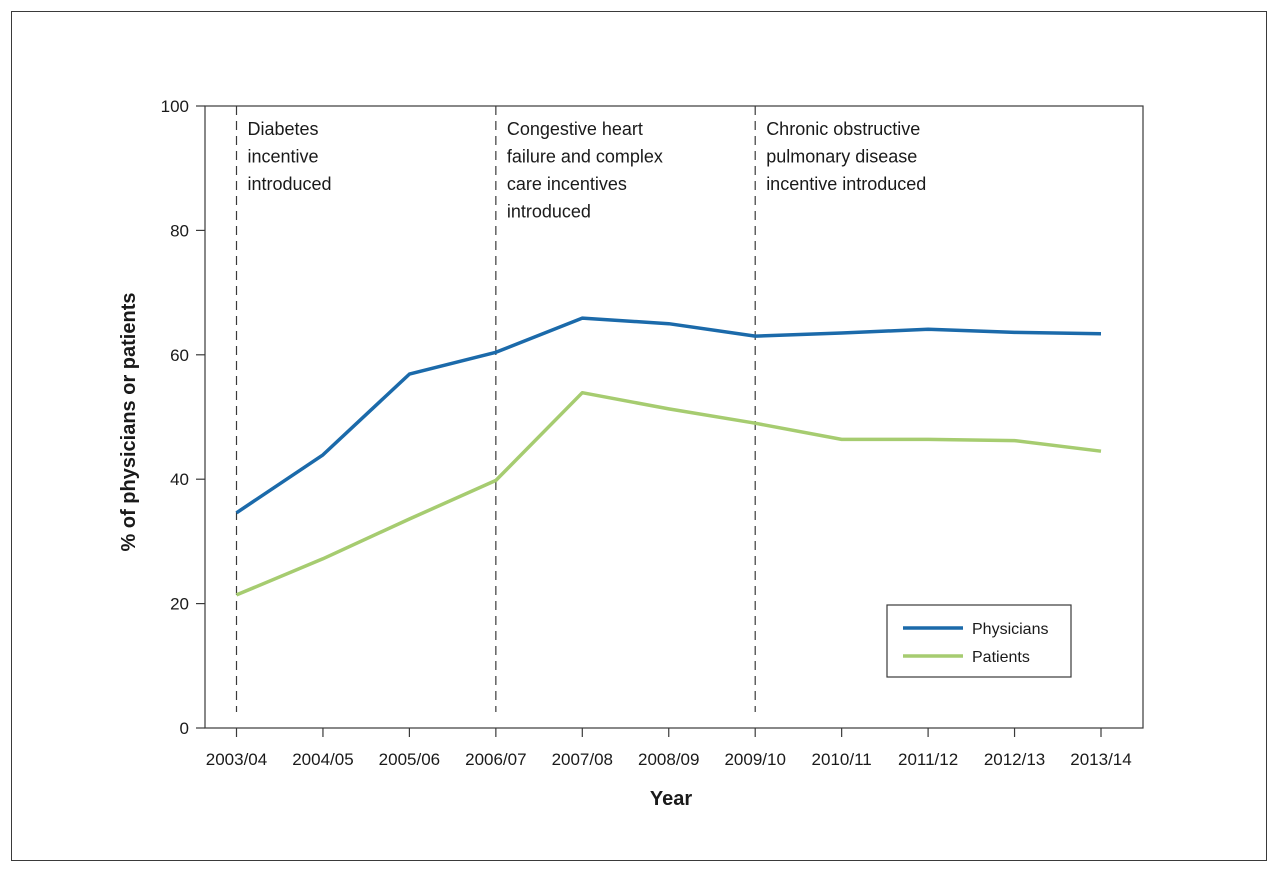 The image size is (1280, 874). Describe the element at coordinates (175, 106) in the screenshot. I see `y-tick-label: 100` at that location.